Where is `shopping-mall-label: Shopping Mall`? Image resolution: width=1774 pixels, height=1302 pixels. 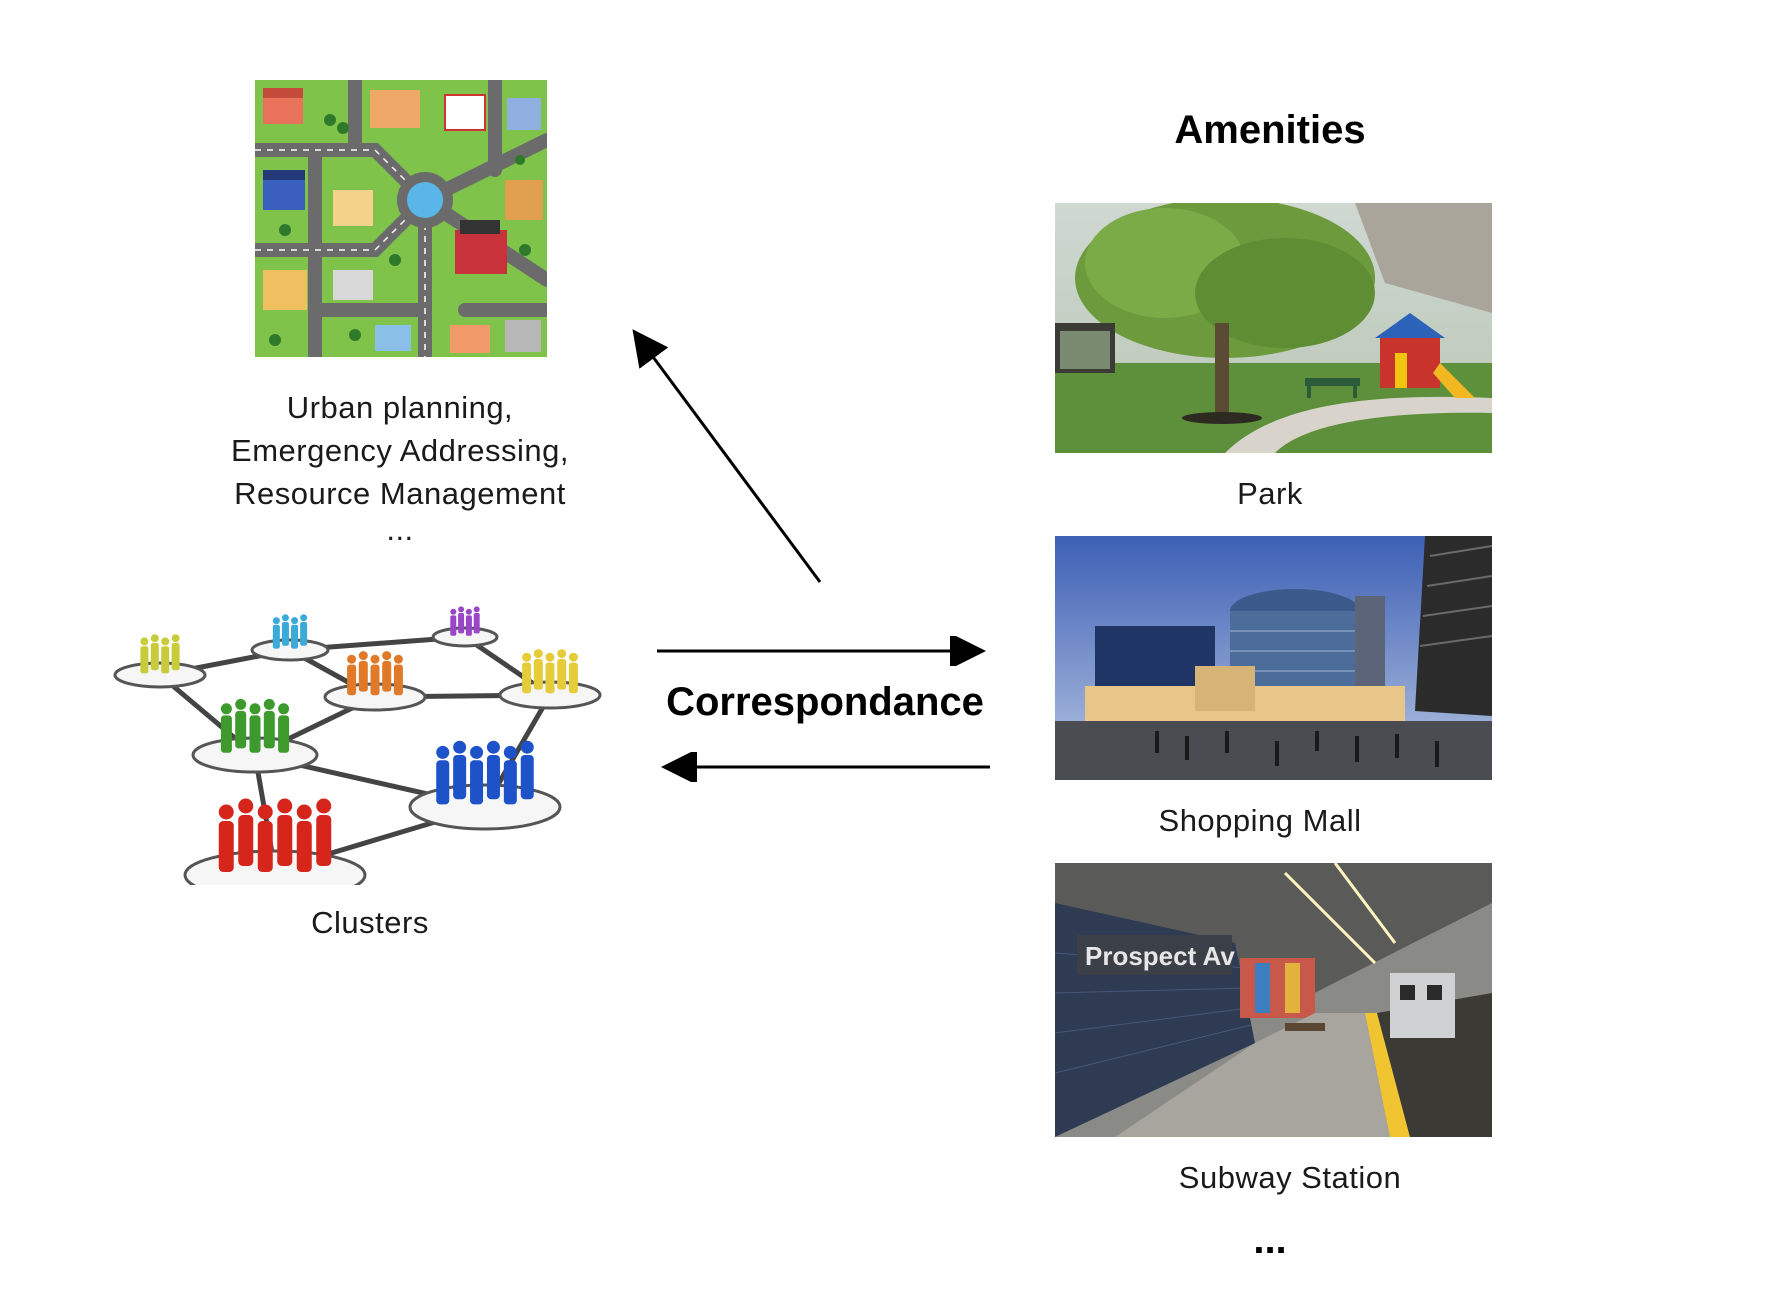
shopping-mall-label: Shopping Mall is located at coordinates (1260, 820).